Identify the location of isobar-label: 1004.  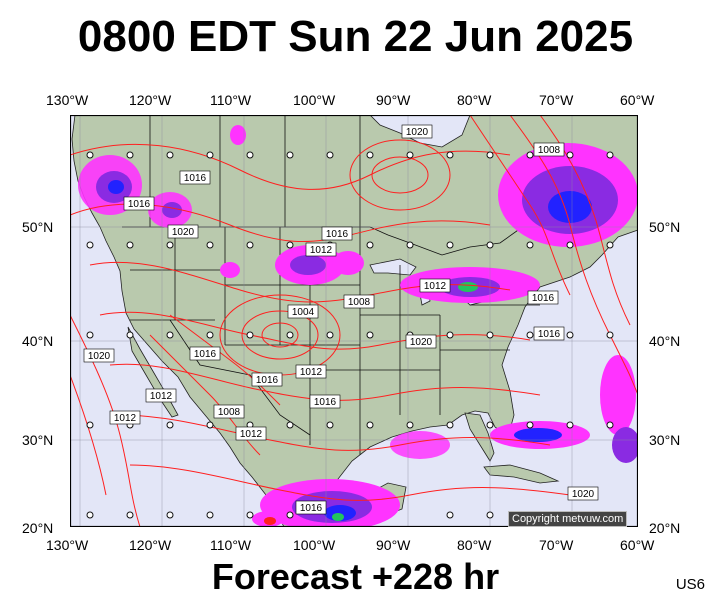
(303, 311).